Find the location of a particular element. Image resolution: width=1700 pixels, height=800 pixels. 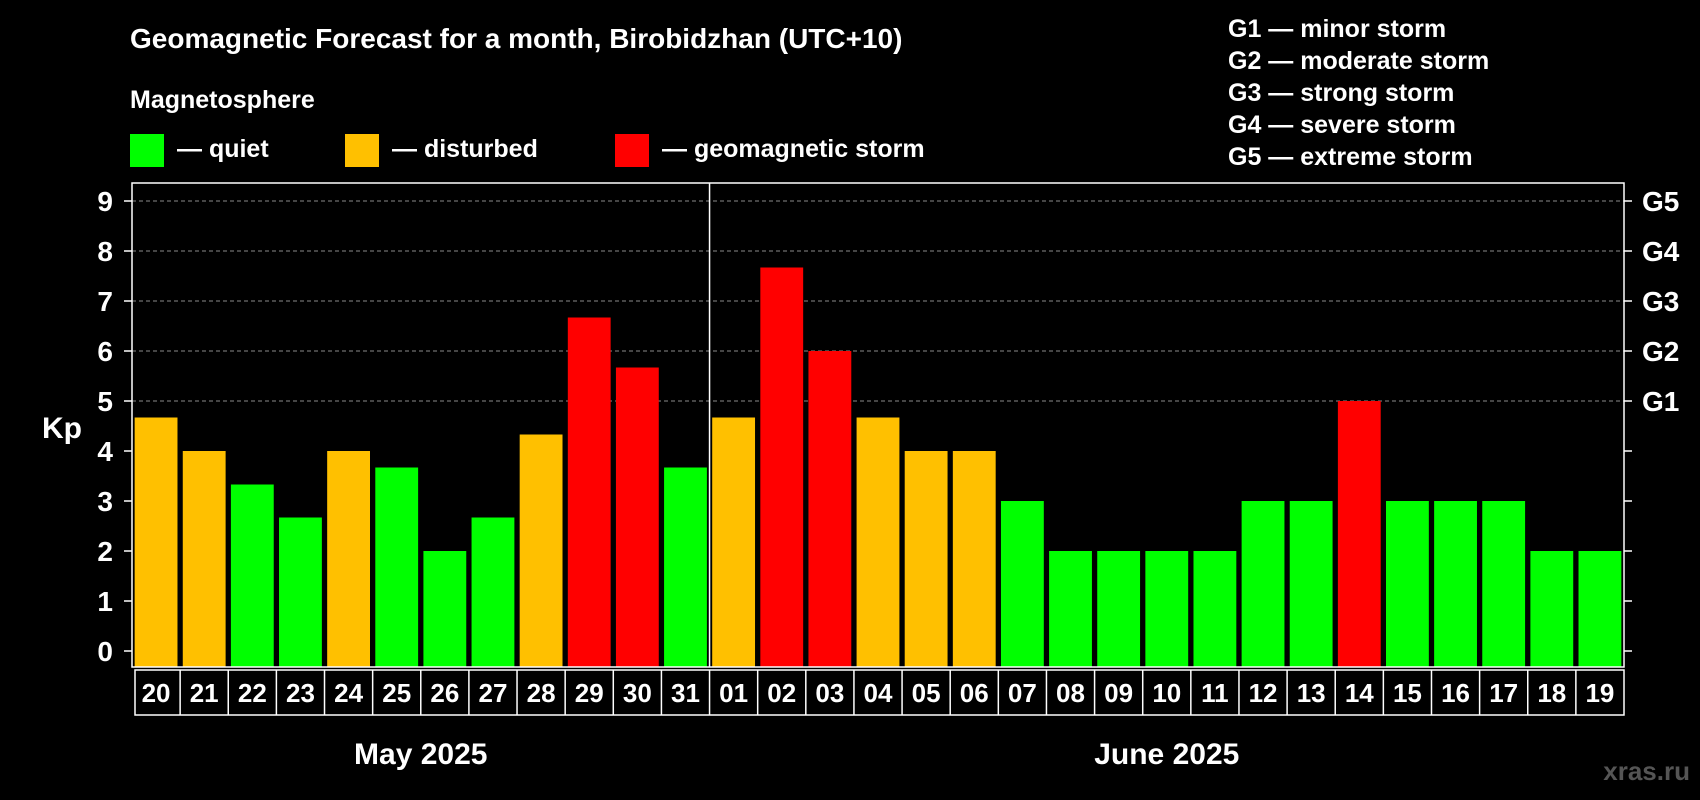

y-tick-label: 5 is located at coordinates (105, 401).